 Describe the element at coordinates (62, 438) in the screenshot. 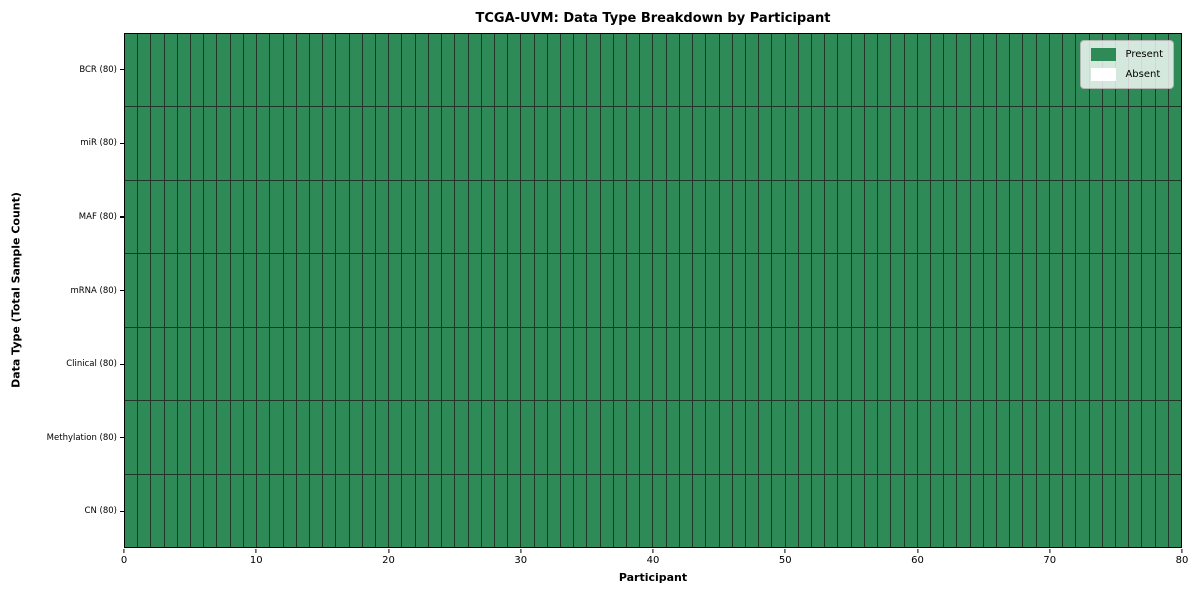

I see `y-tick: Methylation (80)` at that location.